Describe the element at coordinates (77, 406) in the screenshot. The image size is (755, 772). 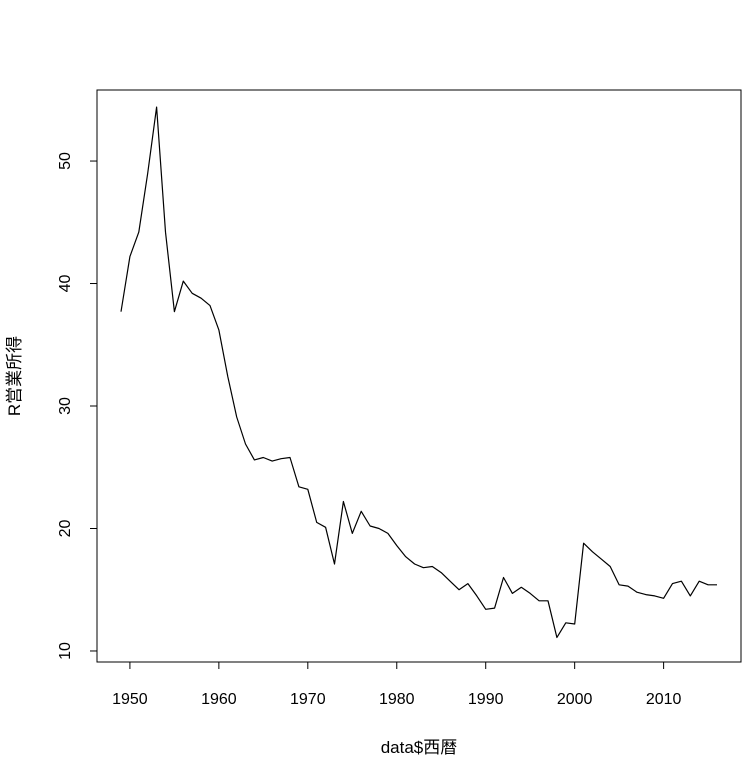
I see `y-axis: 10 20 30 40 50` at that location.